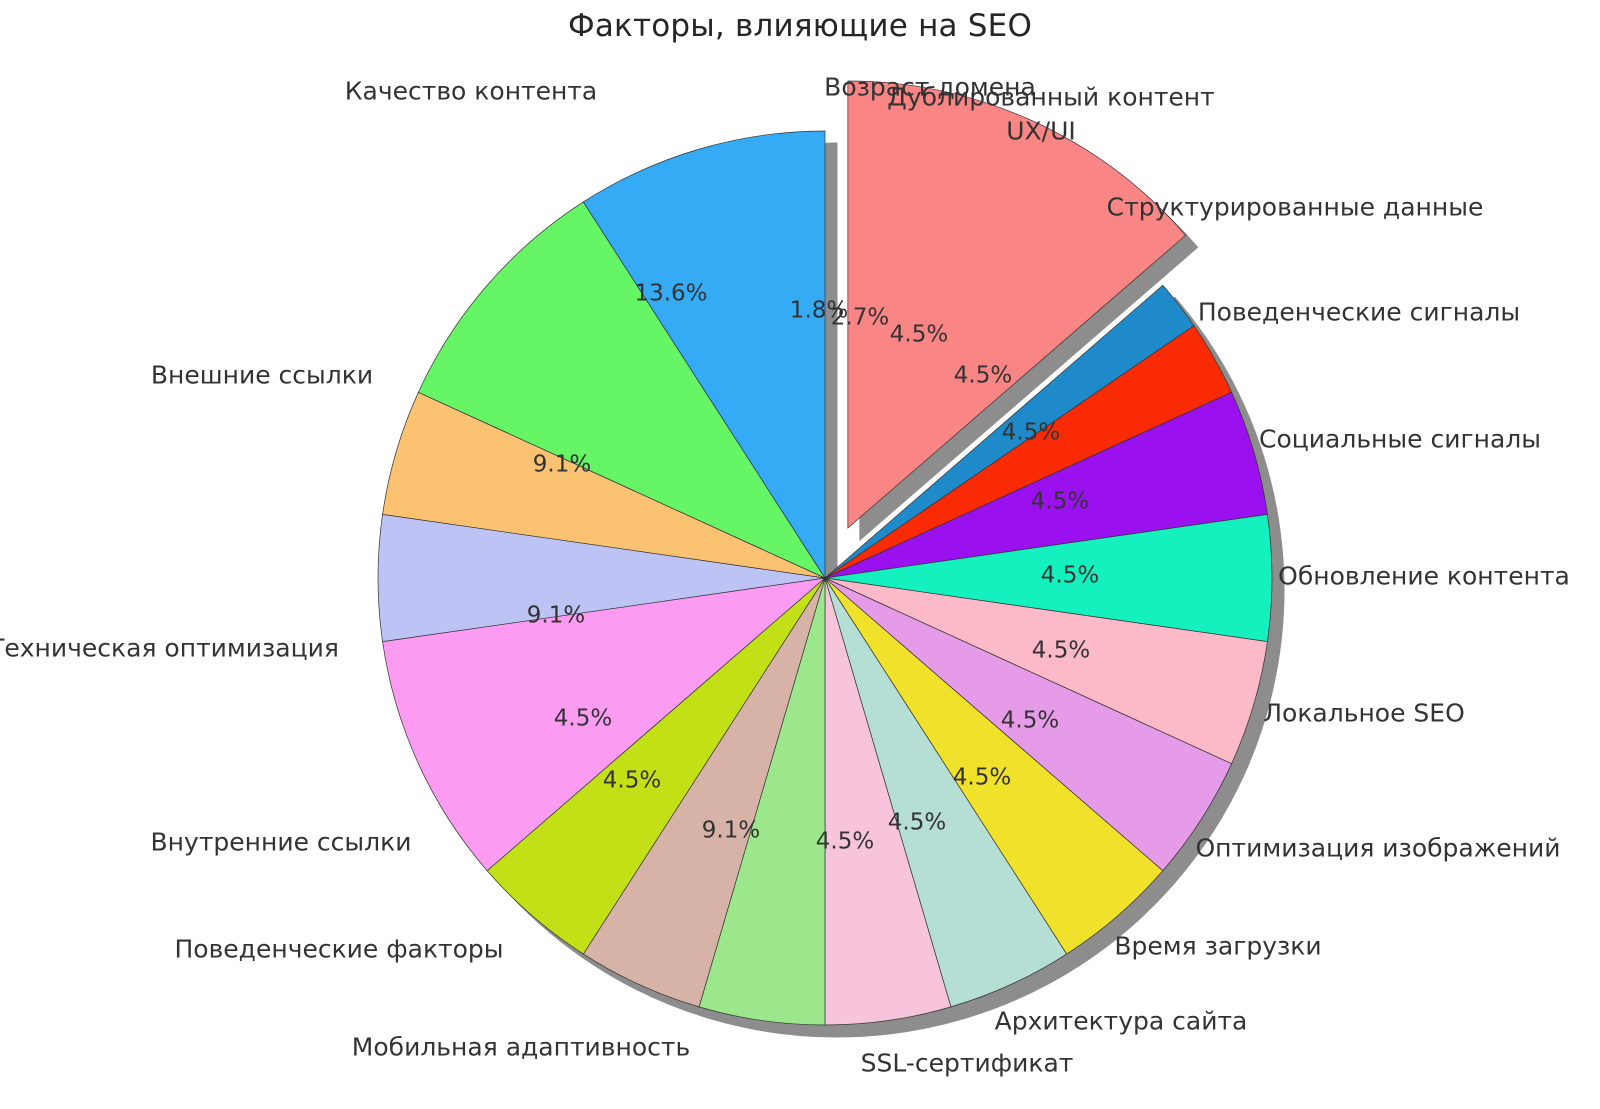  I want to click on pie-slice-label: Внутренние ссылки, so click(281, 842).